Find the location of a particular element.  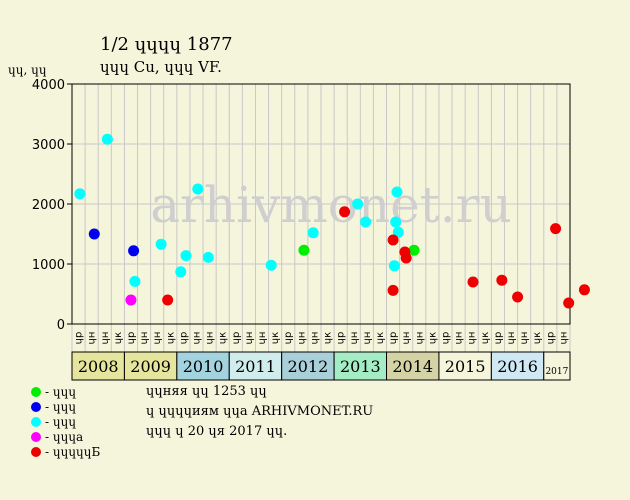

y-tick-label: 1000 is located at coordinates (48, 265).